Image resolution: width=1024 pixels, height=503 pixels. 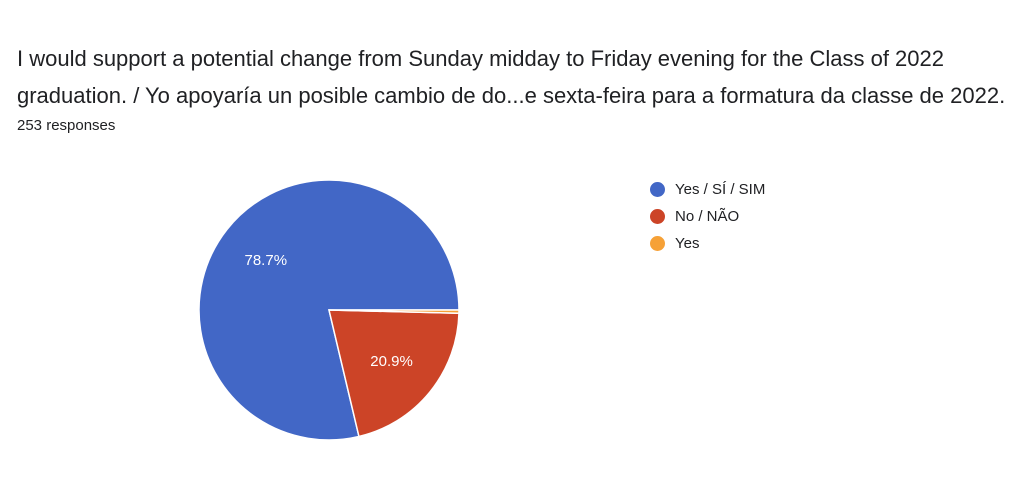 What do you see at coordinates (687, 243) in the screenshot?
I see `legend-label-2: Yes` at bounding box center [687, 243].